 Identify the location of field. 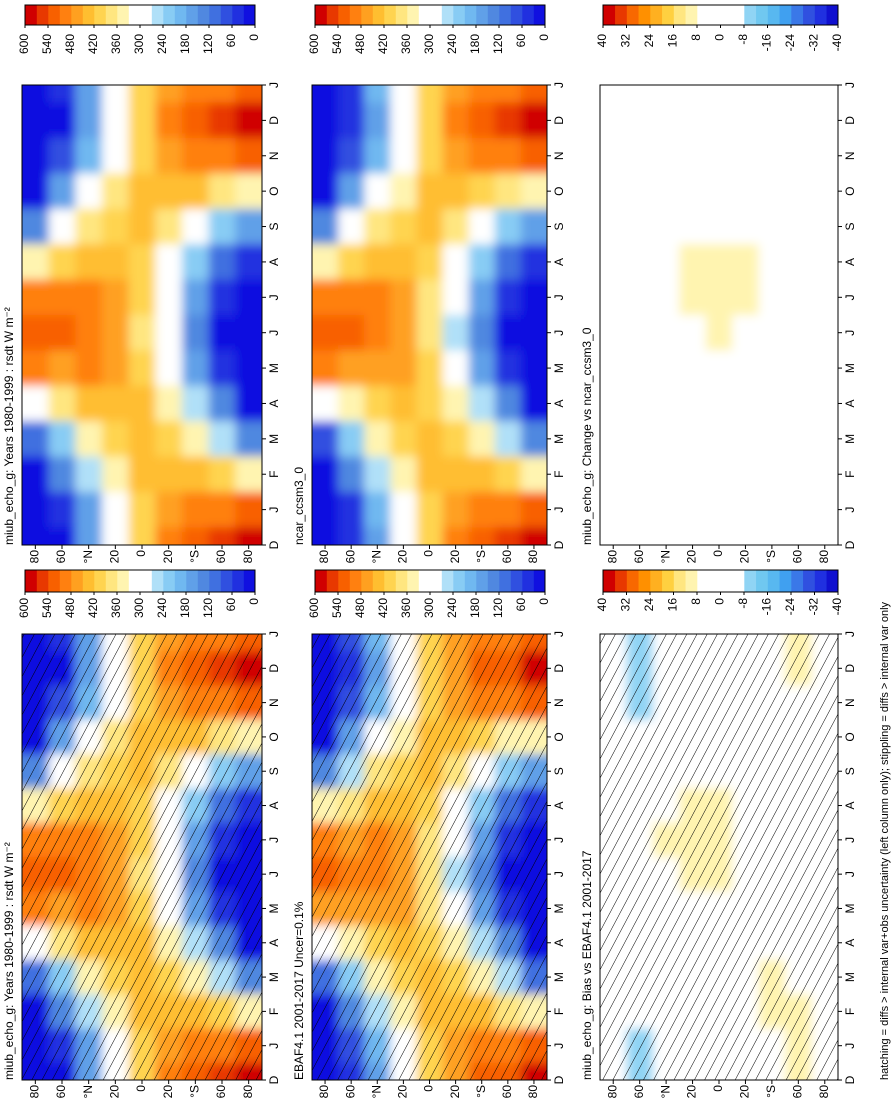
(429, 315).